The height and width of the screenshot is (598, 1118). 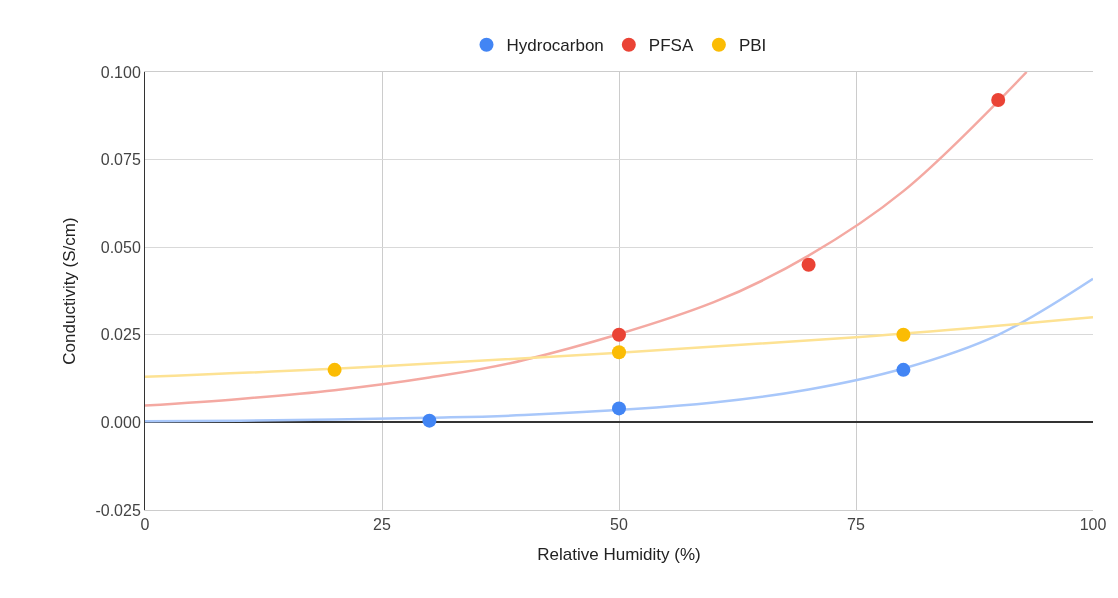 What do you see at coordinates (120, 247) in the screenshot?
I see `y-tick-label: 0.050` at bounding box center [120, 247].